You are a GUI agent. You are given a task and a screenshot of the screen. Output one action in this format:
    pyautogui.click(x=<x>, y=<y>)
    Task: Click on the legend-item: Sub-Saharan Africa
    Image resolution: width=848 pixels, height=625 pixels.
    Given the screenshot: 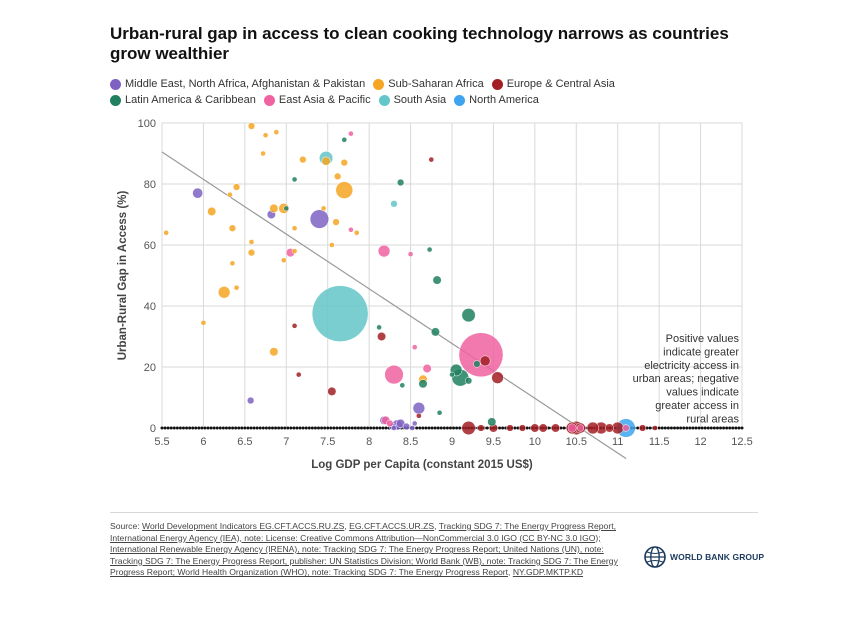 What is the action you would take?
    pyautogui.click(x=428, y=84)
    